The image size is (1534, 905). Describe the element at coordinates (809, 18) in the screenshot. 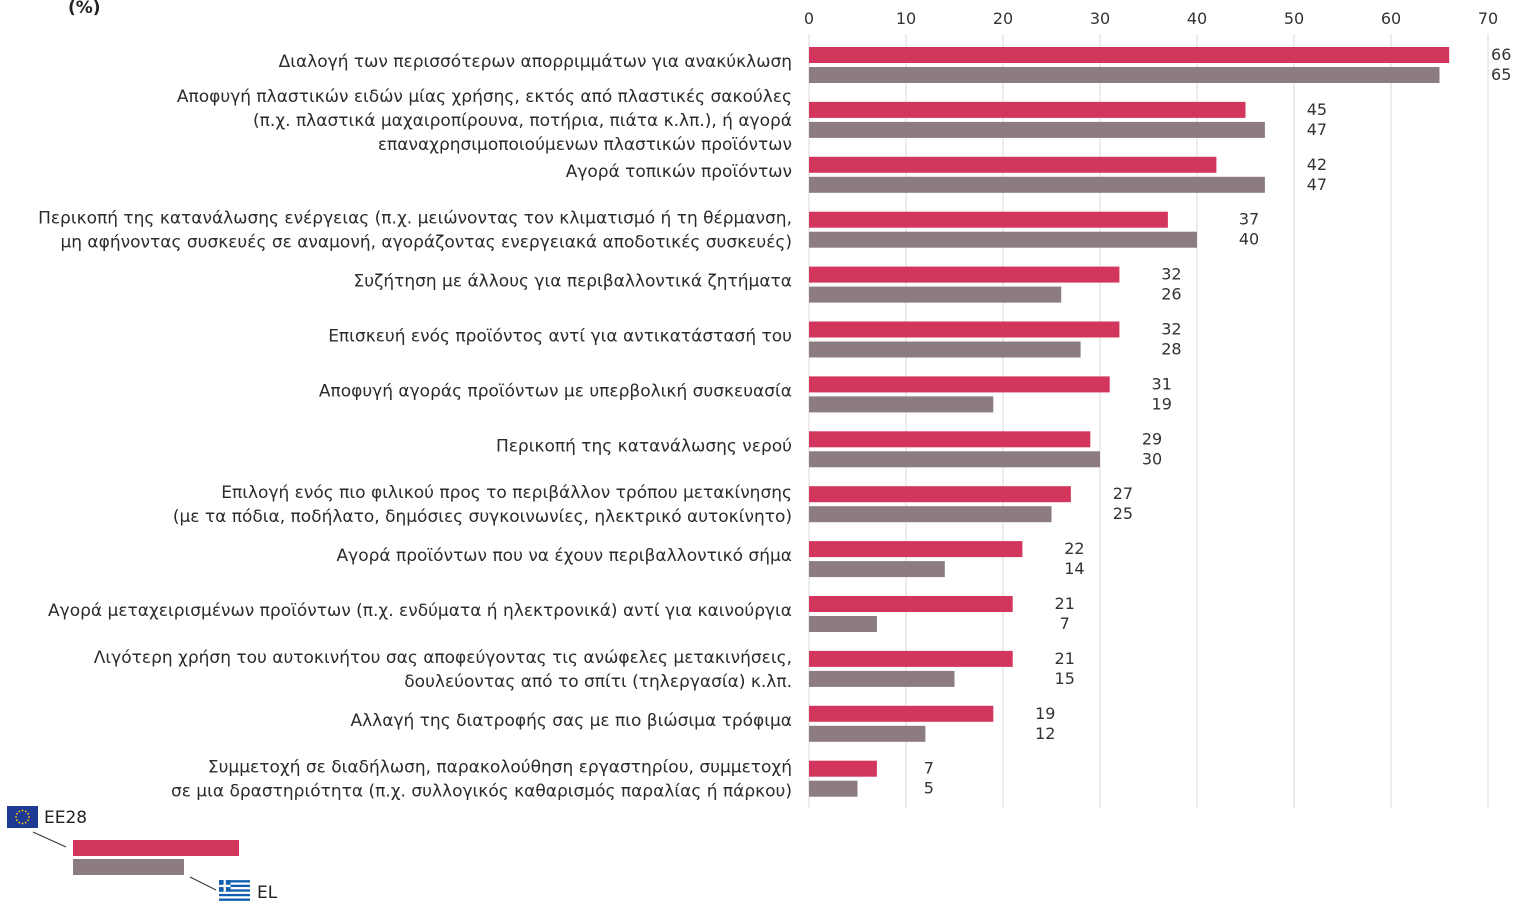

I see `x-tick-label: 0` at that location.